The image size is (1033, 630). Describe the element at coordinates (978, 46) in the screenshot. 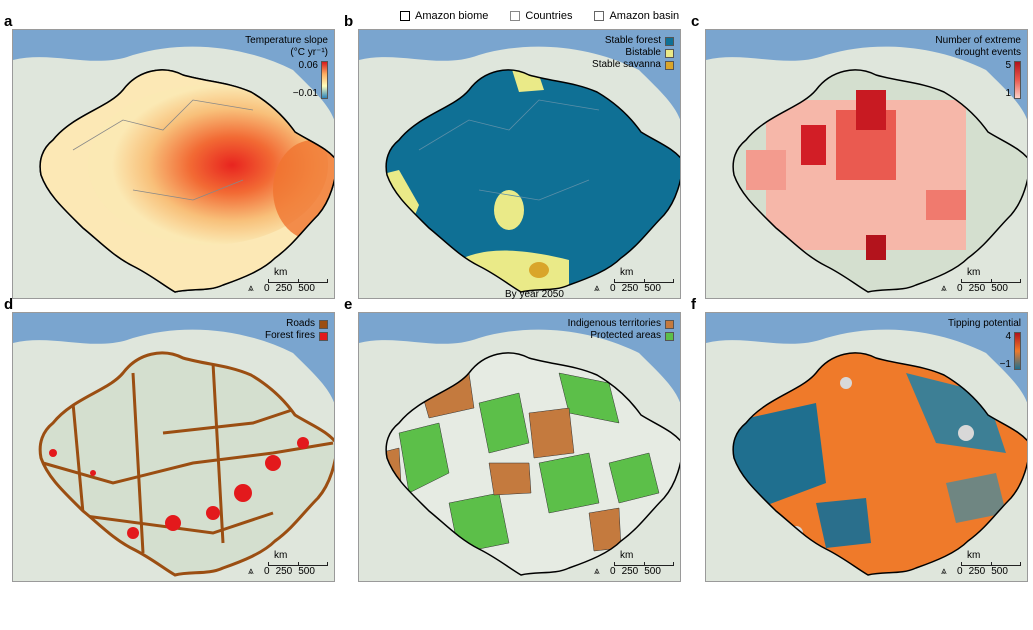

I see `drought-events-title: Number of extreme drought events` at that location.